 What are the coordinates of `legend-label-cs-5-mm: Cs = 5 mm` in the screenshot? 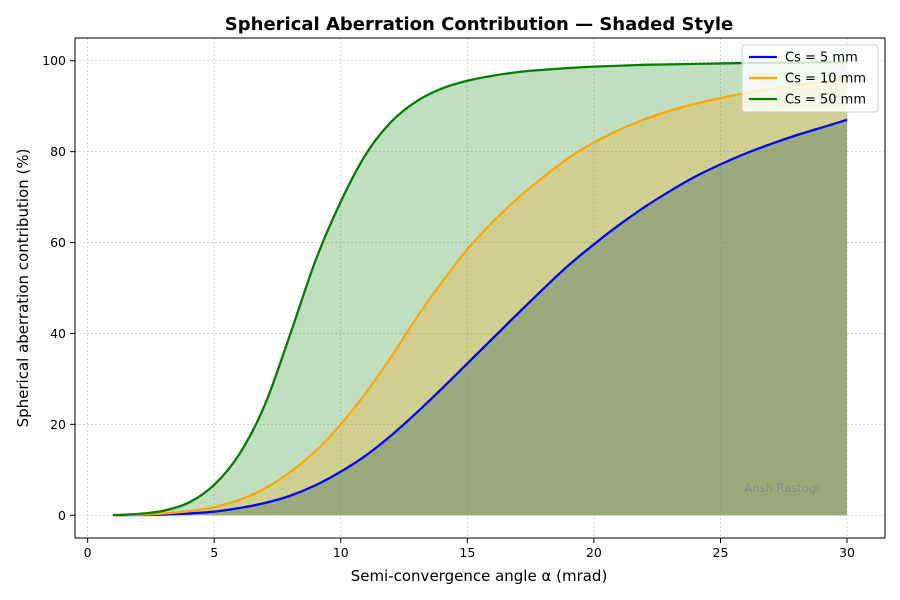 It's located at (821, 58).